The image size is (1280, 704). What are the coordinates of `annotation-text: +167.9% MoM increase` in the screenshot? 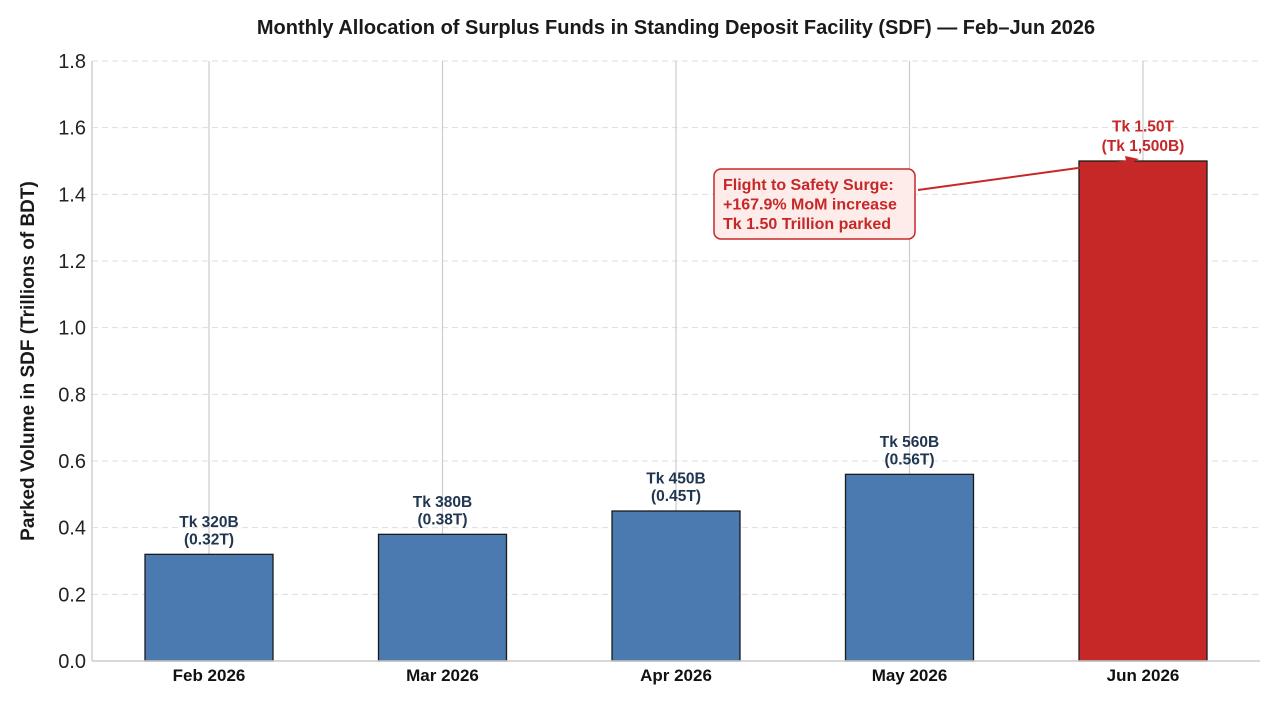 It's located at (810, 205).